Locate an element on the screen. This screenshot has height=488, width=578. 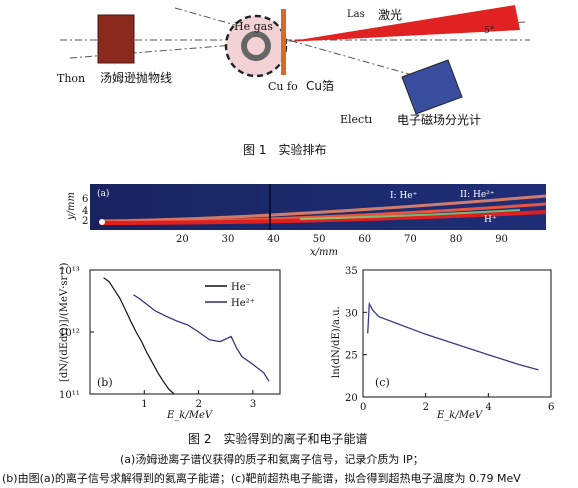
thomson-en-label: Thon is located at coordinates (71, 78).